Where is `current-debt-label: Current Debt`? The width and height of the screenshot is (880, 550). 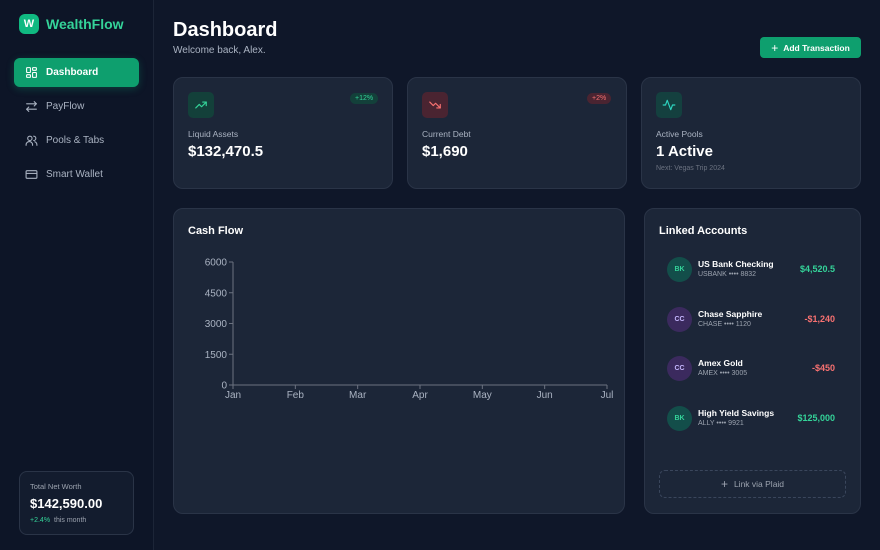 current-debt-label: Current Debt is located at coordinates (446, 134).